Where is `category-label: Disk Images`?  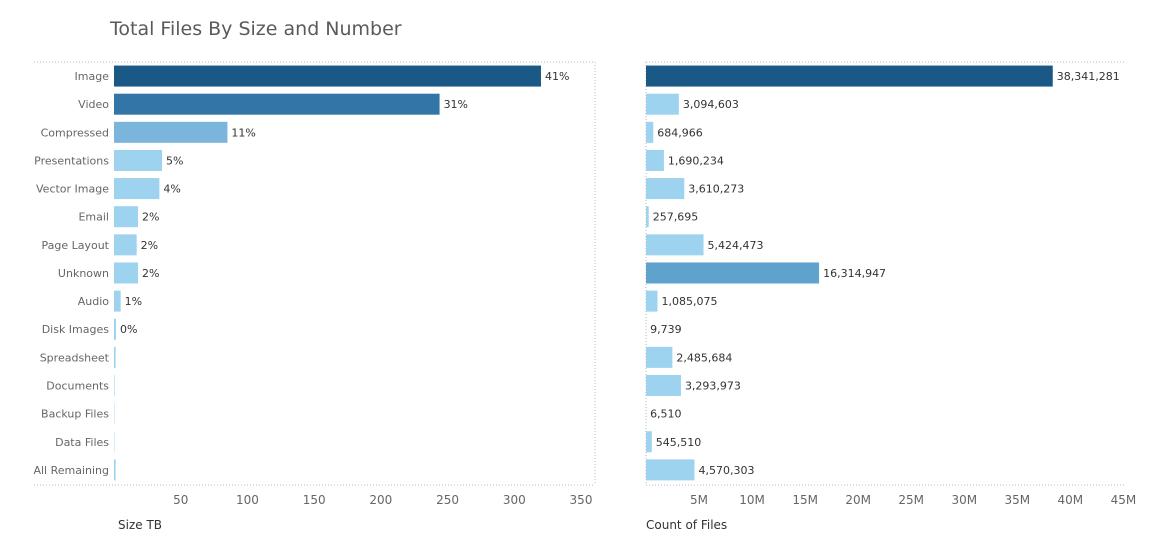 category-label: Disk Images is located at coordinates (76, 329).